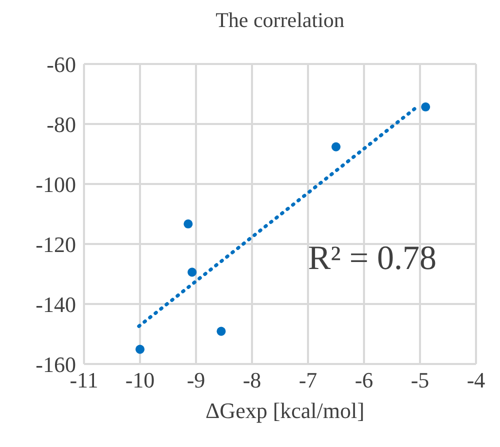 The height and width of the screenshot is (447, 500). I want to click on y-tick-label: -140, so click(56, 304).